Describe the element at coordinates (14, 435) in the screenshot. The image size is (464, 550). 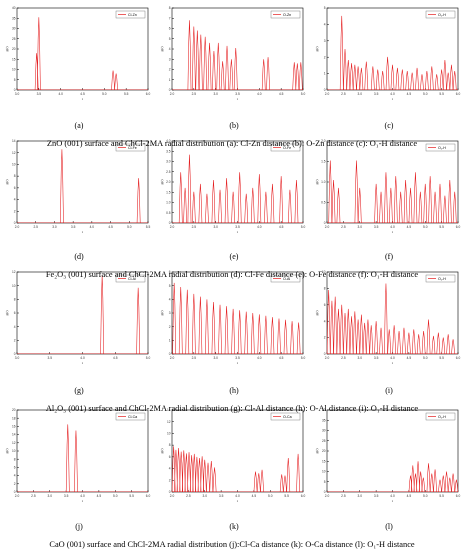
I see `y-tick-label: 14` at that location.